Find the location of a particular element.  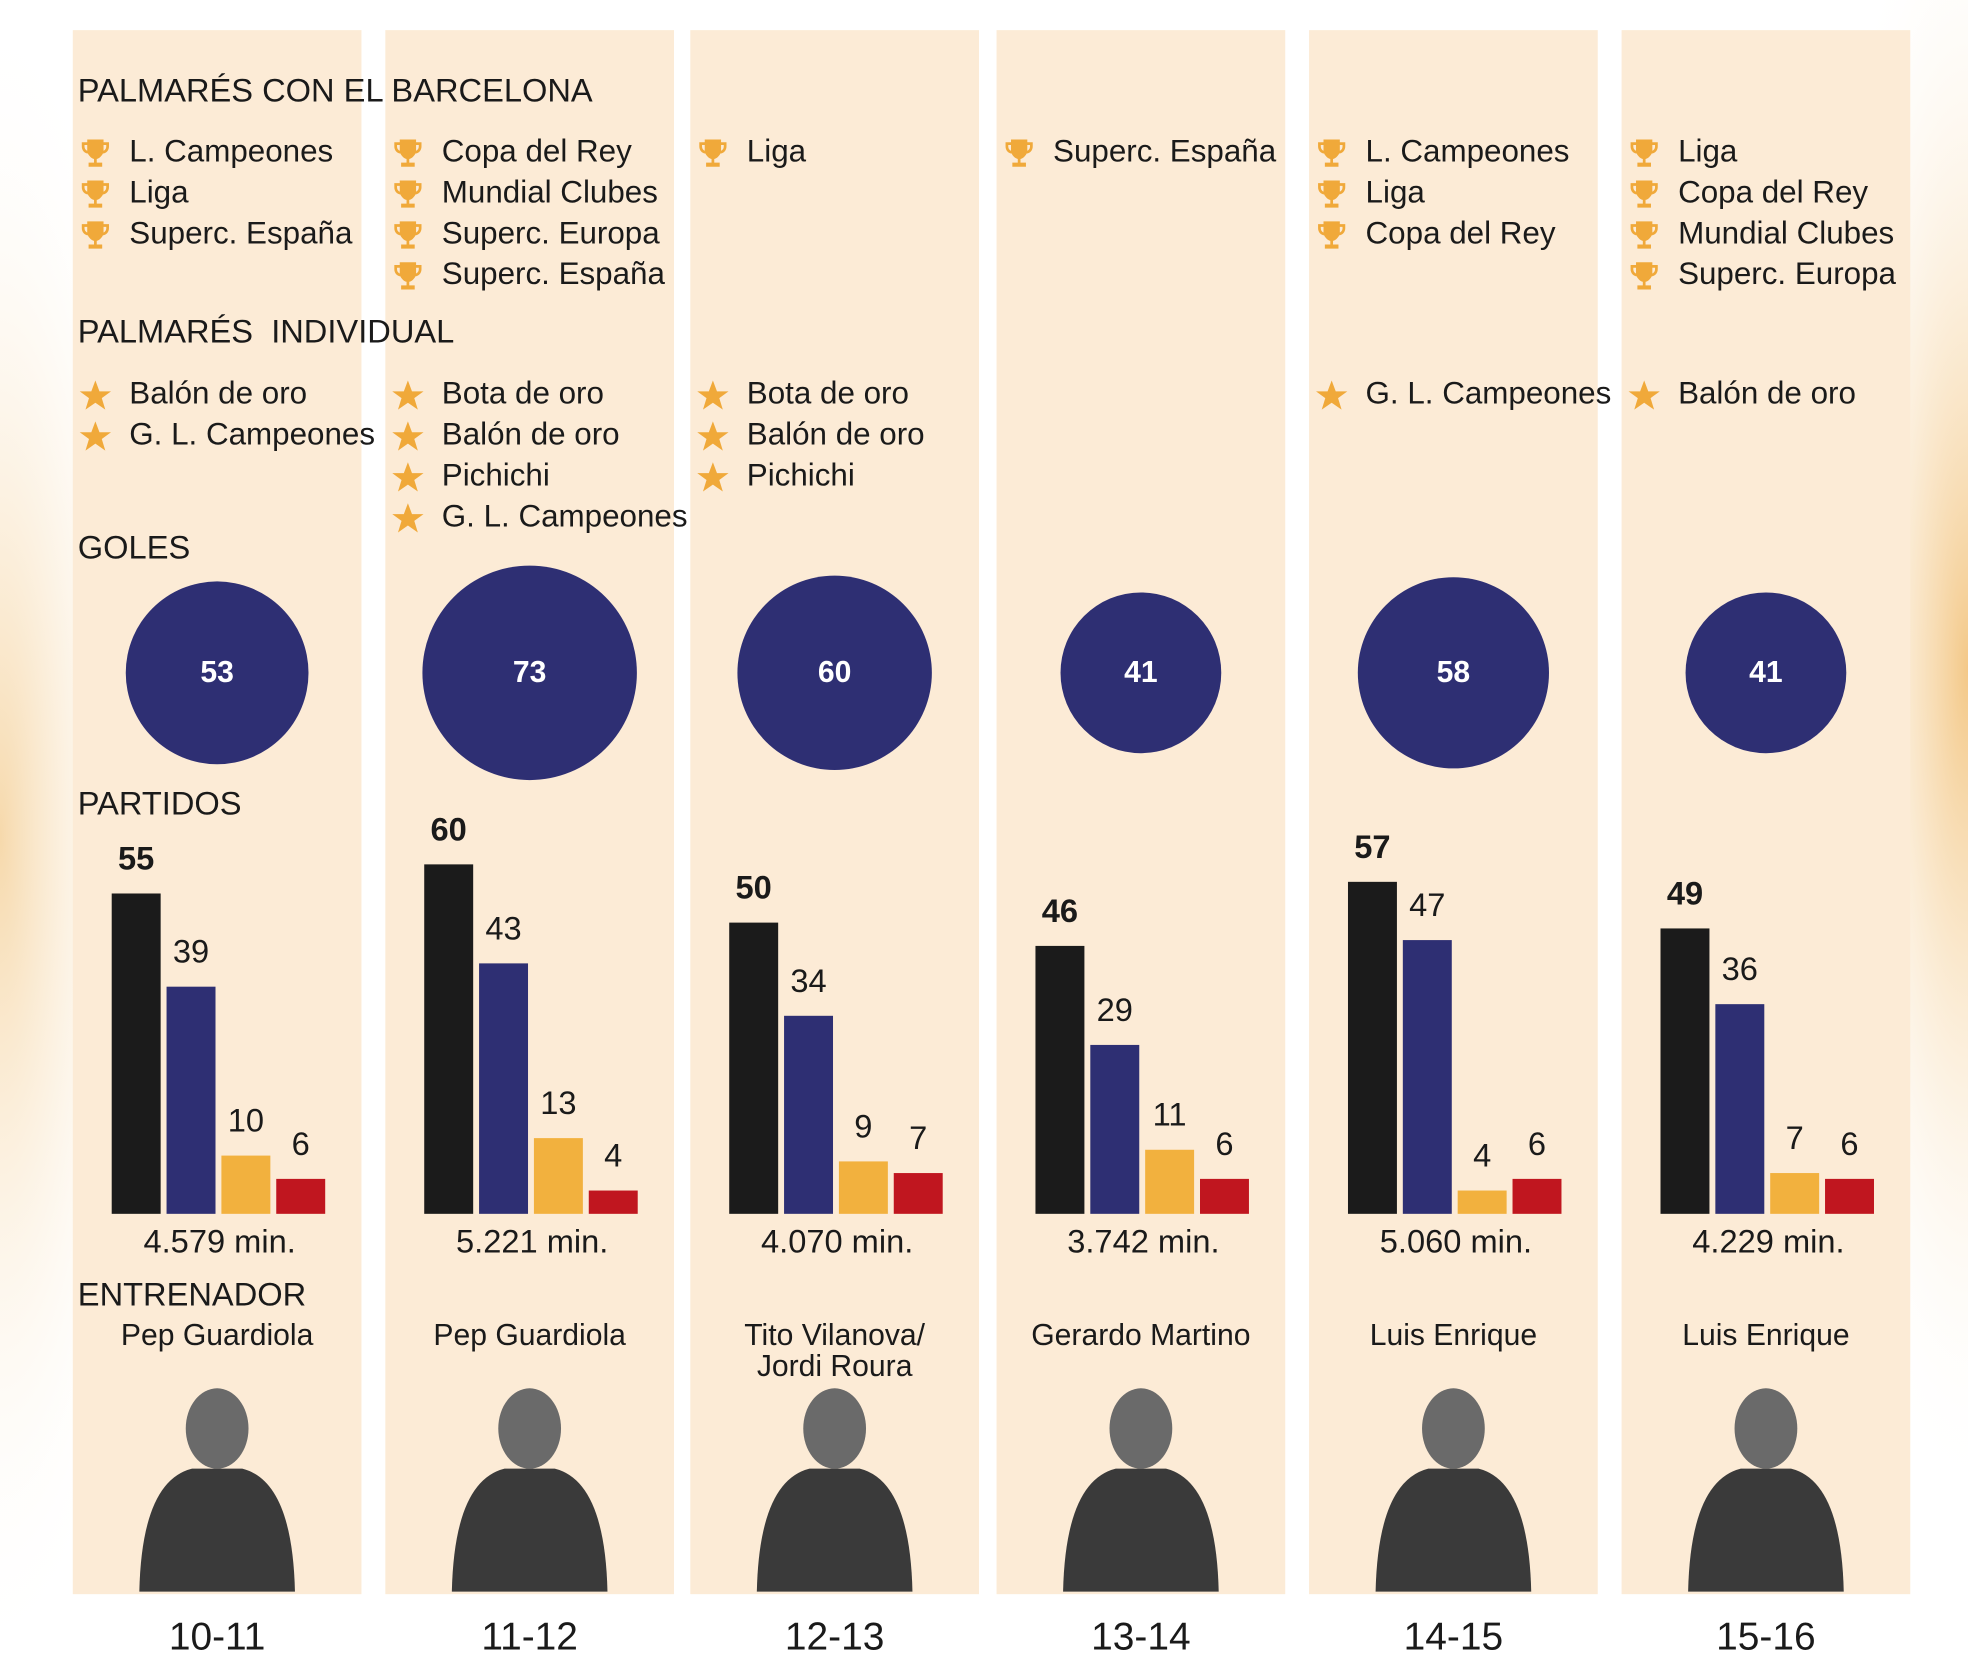

season-label: 10-11 is located at coordinates (217, 1637).